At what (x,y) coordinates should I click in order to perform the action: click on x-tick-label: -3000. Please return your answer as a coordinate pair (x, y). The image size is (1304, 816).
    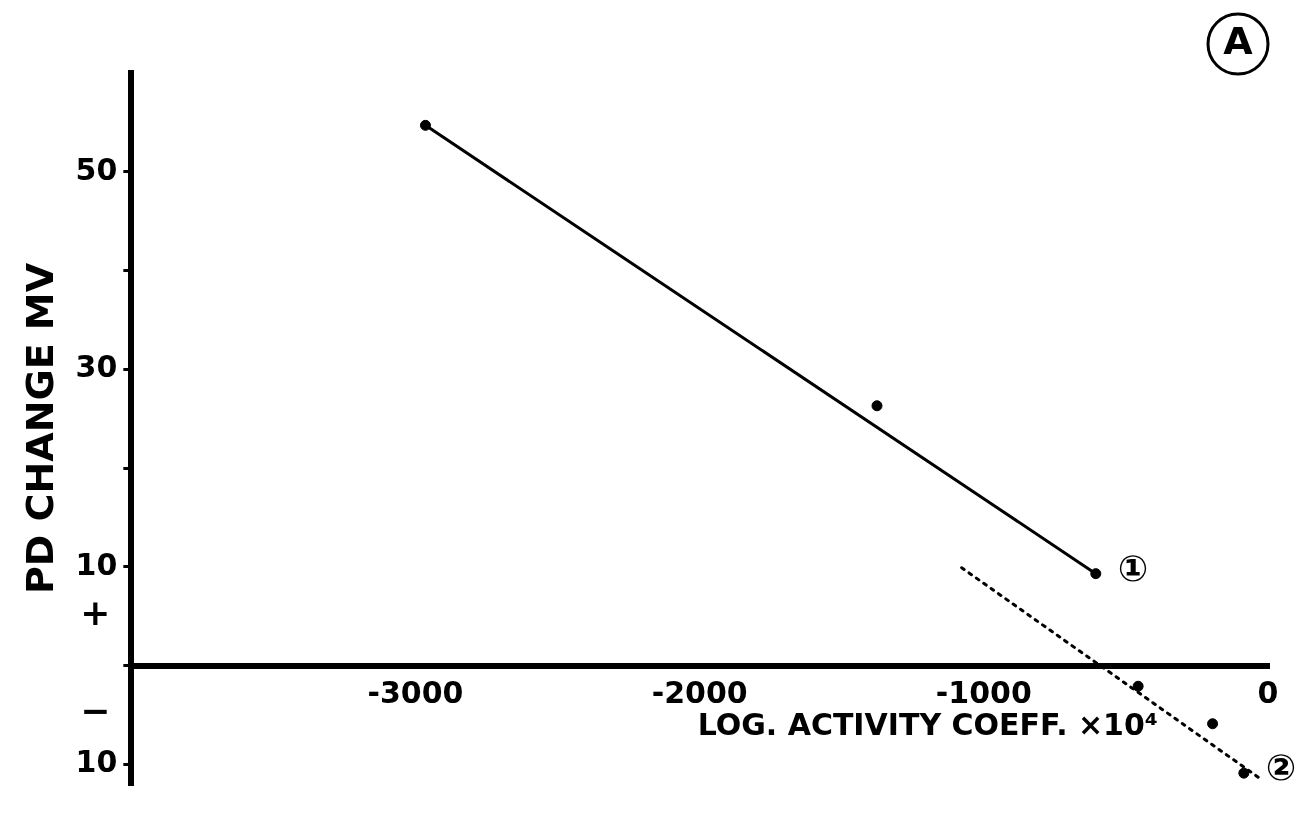
    Looking at the image, I should click on (415, 693).